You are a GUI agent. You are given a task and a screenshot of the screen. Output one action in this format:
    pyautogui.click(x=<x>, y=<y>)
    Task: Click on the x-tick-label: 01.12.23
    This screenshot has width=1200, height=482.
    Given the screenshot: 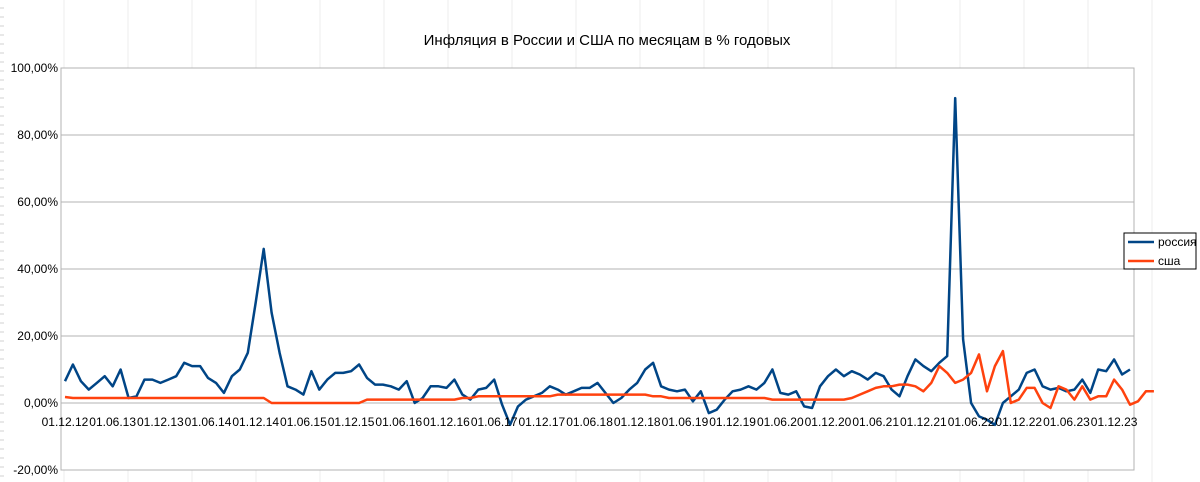 What is the action you would take?
    pyautogui.click(x=1114, y=422)
    